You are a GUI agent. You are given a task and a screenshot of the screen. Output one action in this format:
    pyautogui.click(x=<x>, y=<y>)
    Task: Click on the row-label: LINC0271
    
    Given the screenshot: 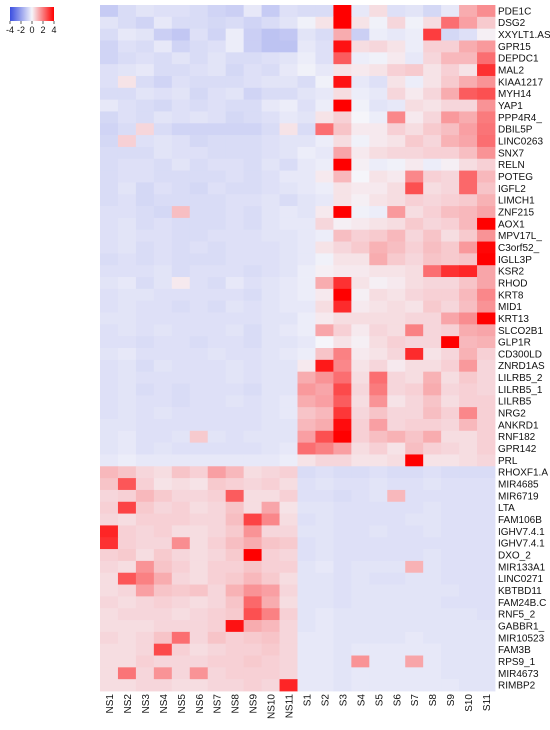 What is the action you would take?
    pyautogui.click(x=520, y=579)
    